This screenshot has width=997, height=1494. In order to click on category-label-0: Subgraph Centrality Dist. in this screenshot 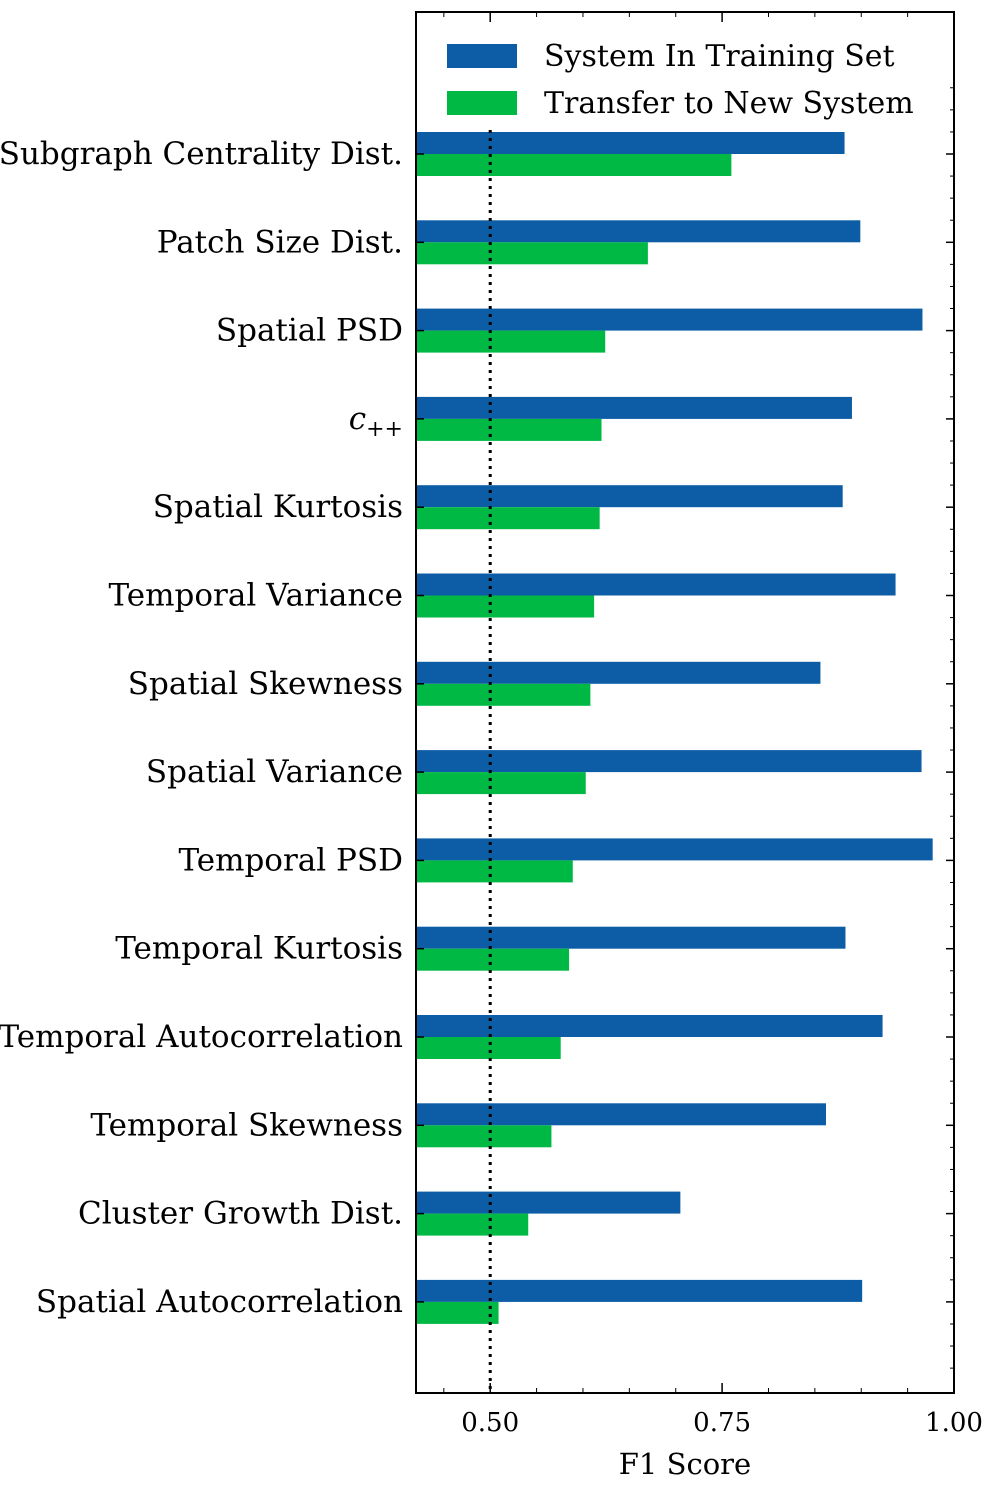, I will do `click(201, 154)`.